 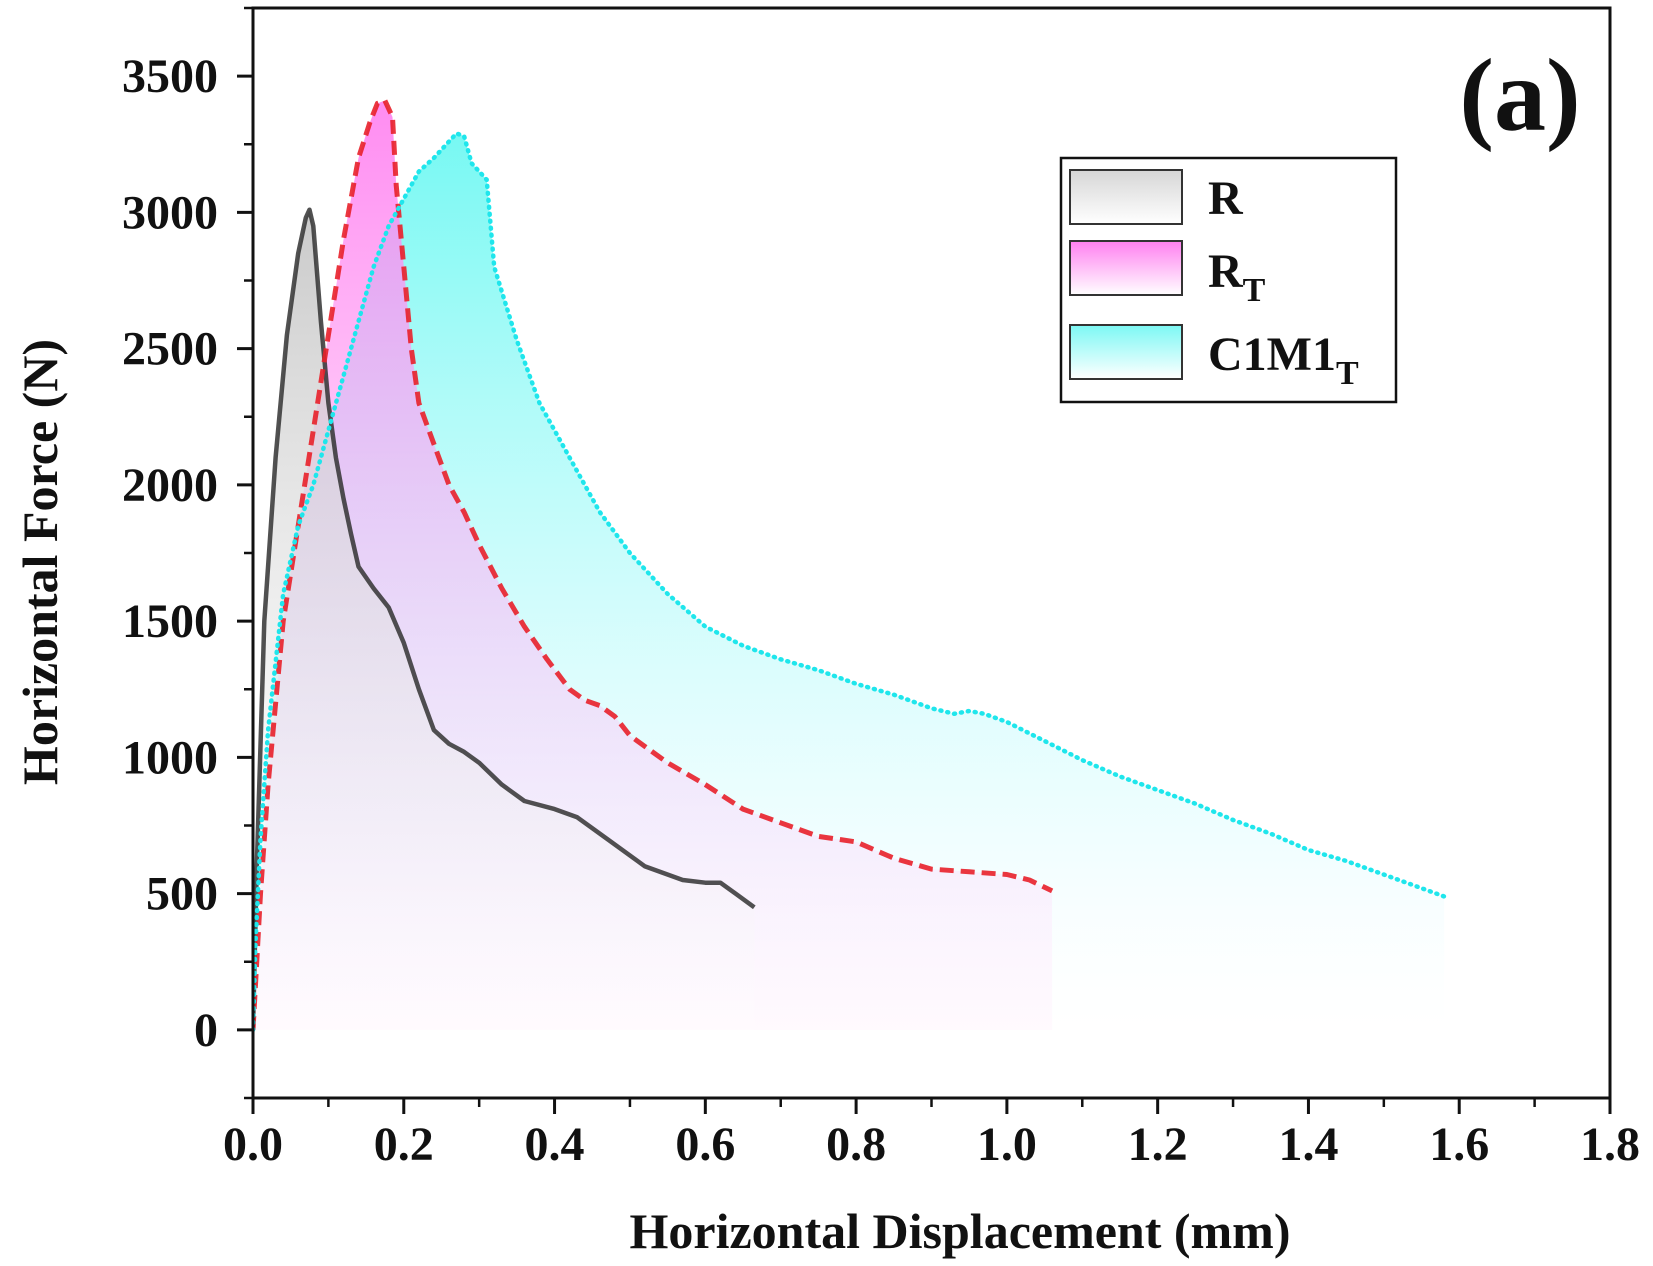 I want to click on legend-swatch-r, so click(x=1126, y=197).